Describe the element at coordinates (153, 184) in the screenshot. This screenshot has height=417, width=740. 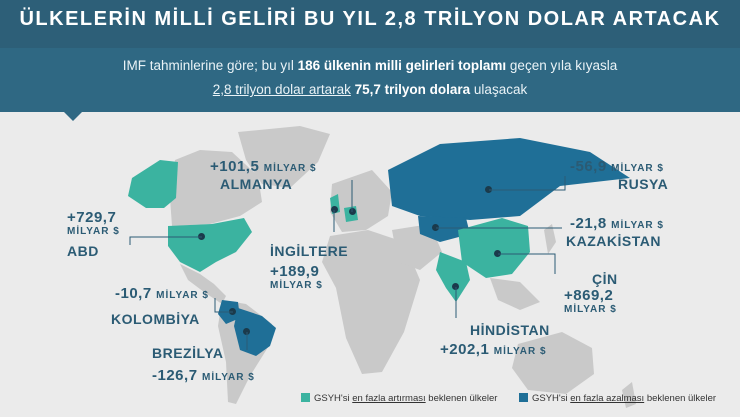
I see `alaska-shape` at that location.